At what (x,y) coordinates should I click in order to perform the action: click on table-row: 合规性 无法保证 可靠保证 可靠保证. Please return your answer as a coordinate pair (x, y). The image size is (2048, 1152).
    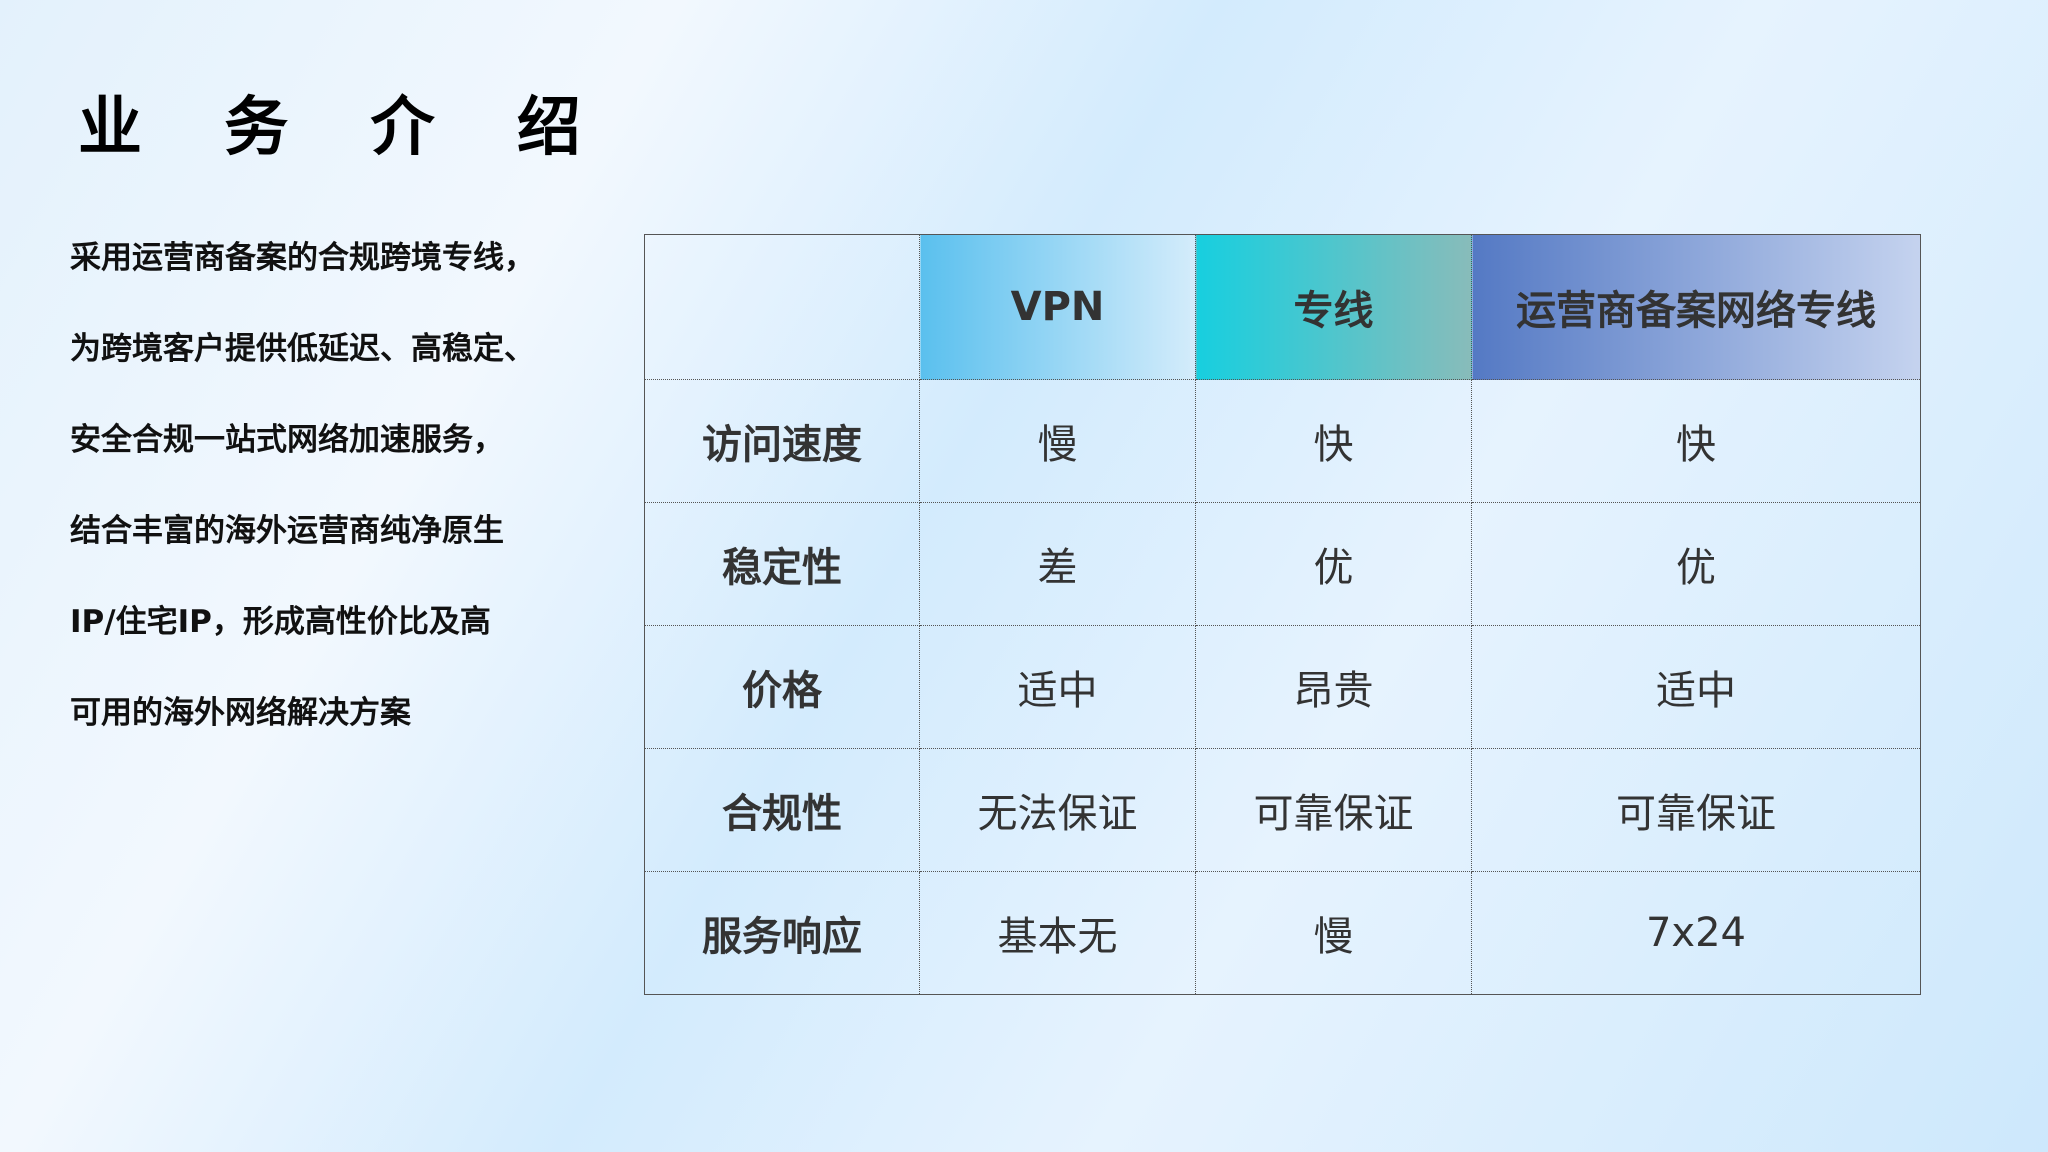
    Looking at the image, I should click on (1282, 810).